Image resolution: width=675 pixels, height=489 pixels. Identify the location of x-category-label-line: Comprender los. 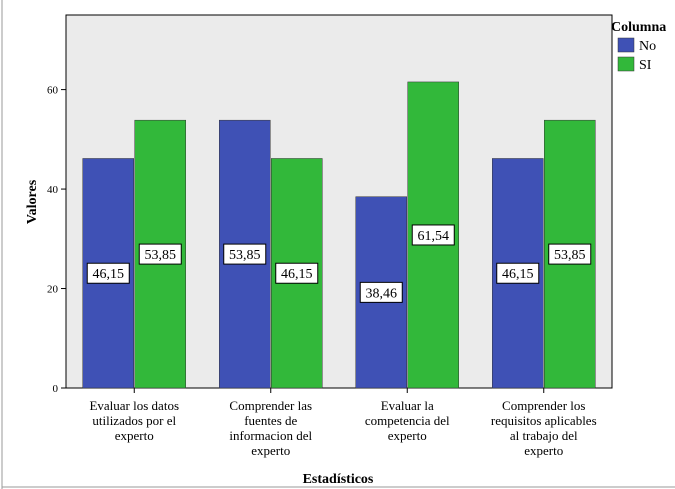
(543, 405).